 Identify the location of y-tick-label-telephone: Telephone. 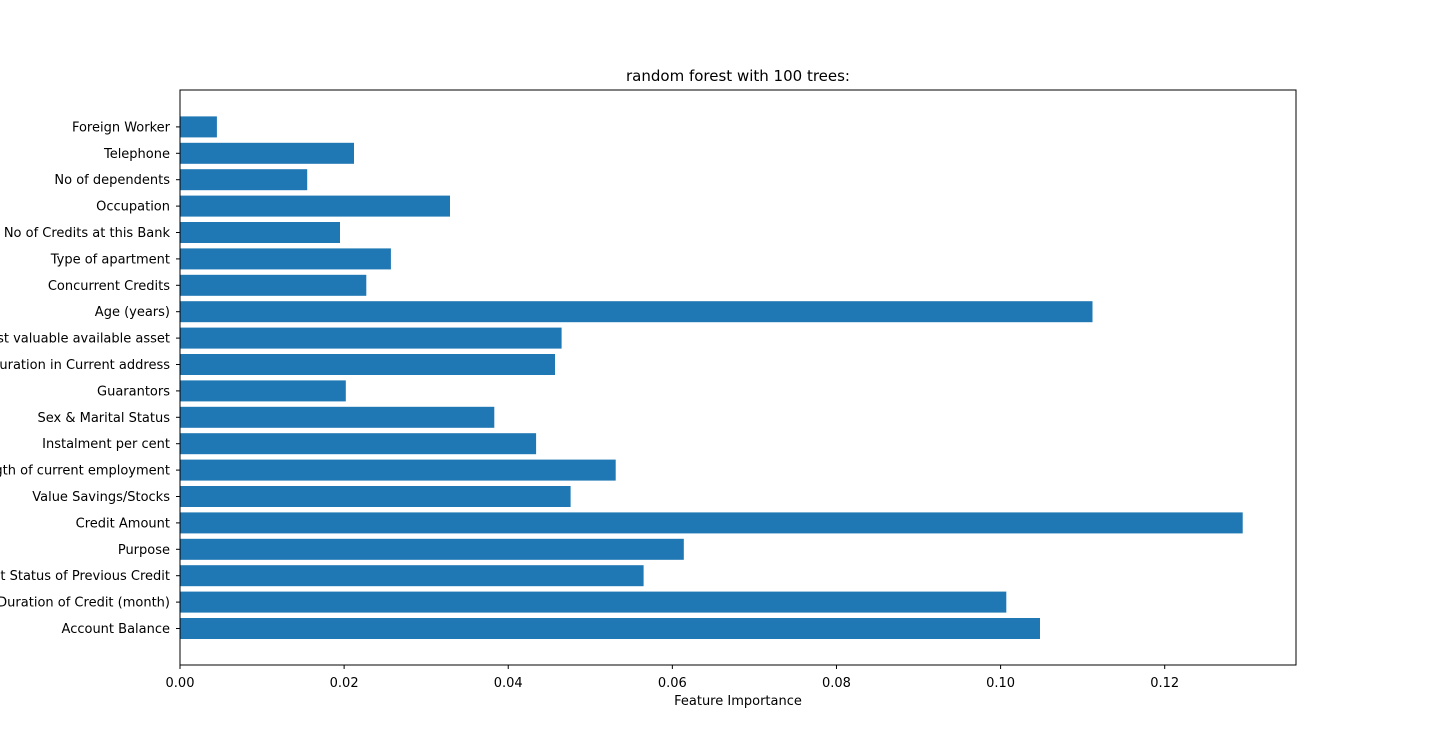
(136, 154).